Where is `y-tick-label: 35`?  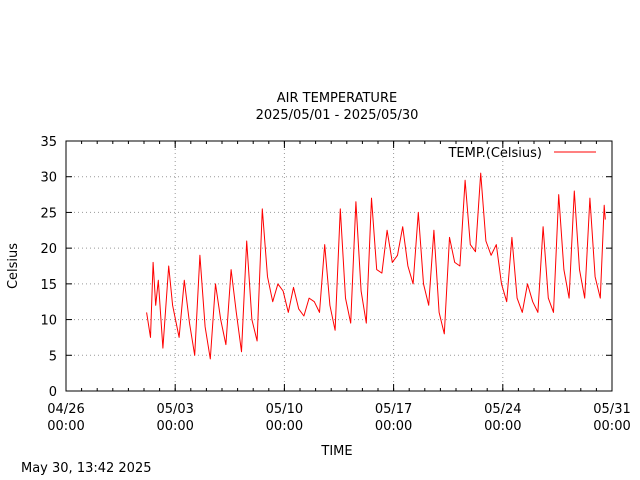 y-tick-label: 35 is located at coordinates (48, 142).